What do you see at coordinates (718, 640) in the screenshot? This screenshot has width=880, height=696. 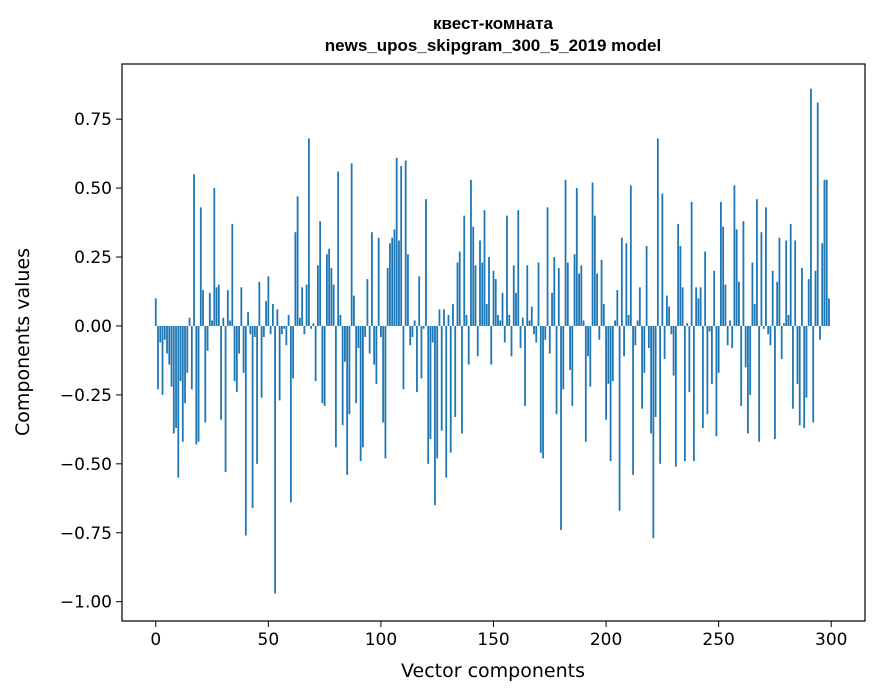 I see `x-tick-label: 250` at bounding box center [718, 640].